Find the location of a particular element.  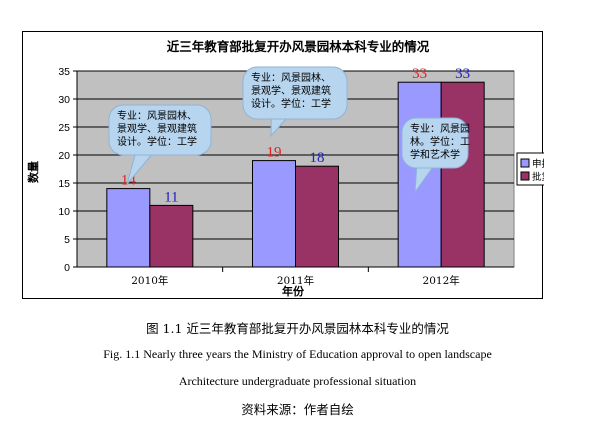

y-axis-title: 数量 is located at coordinates (33, 172).